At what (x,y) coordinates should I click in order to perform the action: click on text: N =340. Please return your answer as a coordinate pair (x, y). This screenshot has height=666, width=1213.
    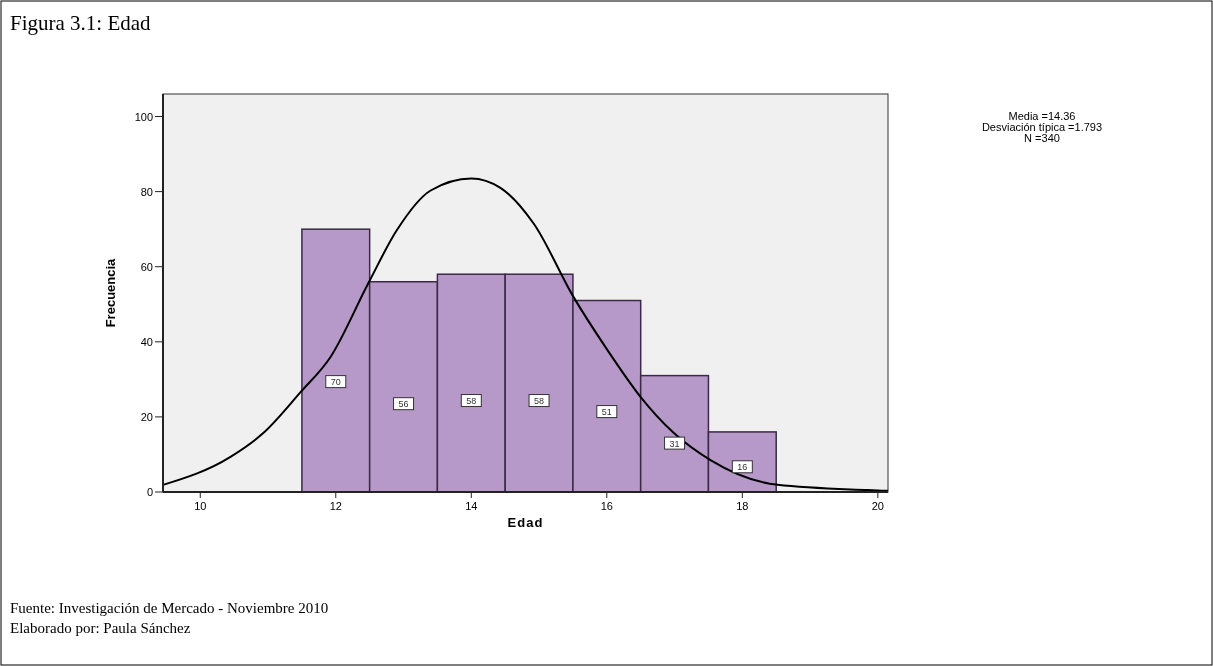
    Looking at the image, I should click on (1042, 138).